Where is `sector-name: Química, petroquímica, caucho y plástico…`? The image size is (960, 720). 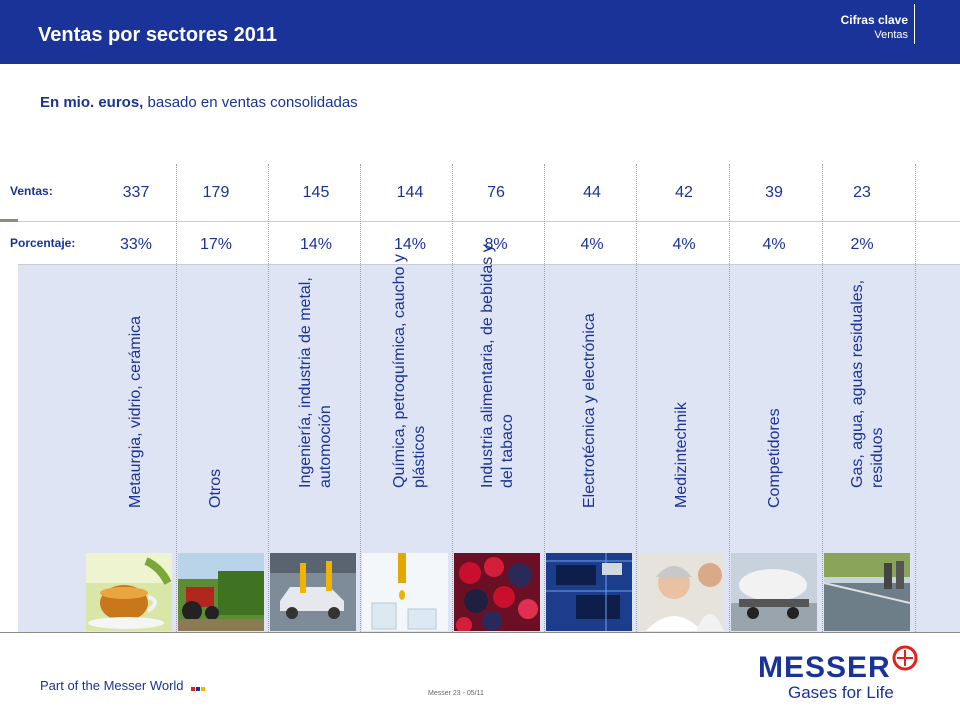
sector-name: Química, petroquímica, caucho y plástico… is located at coordinates (409, 371).